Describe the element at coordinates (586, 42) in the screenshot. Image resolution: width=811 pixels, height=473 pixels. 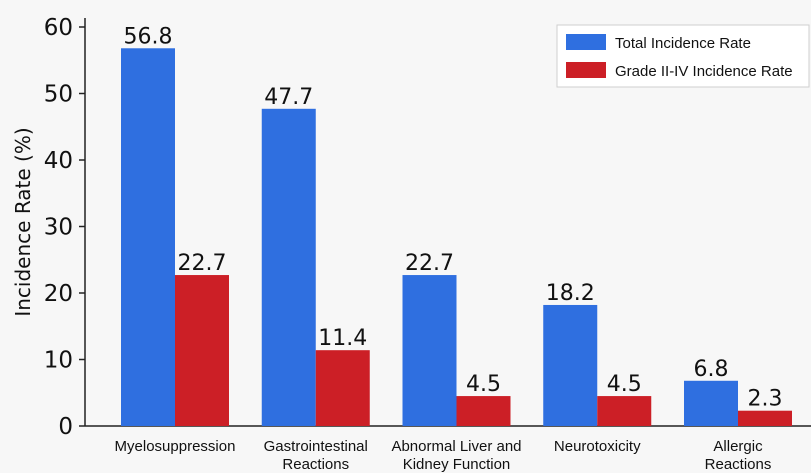
I see `legend-swatch-total` at that location.